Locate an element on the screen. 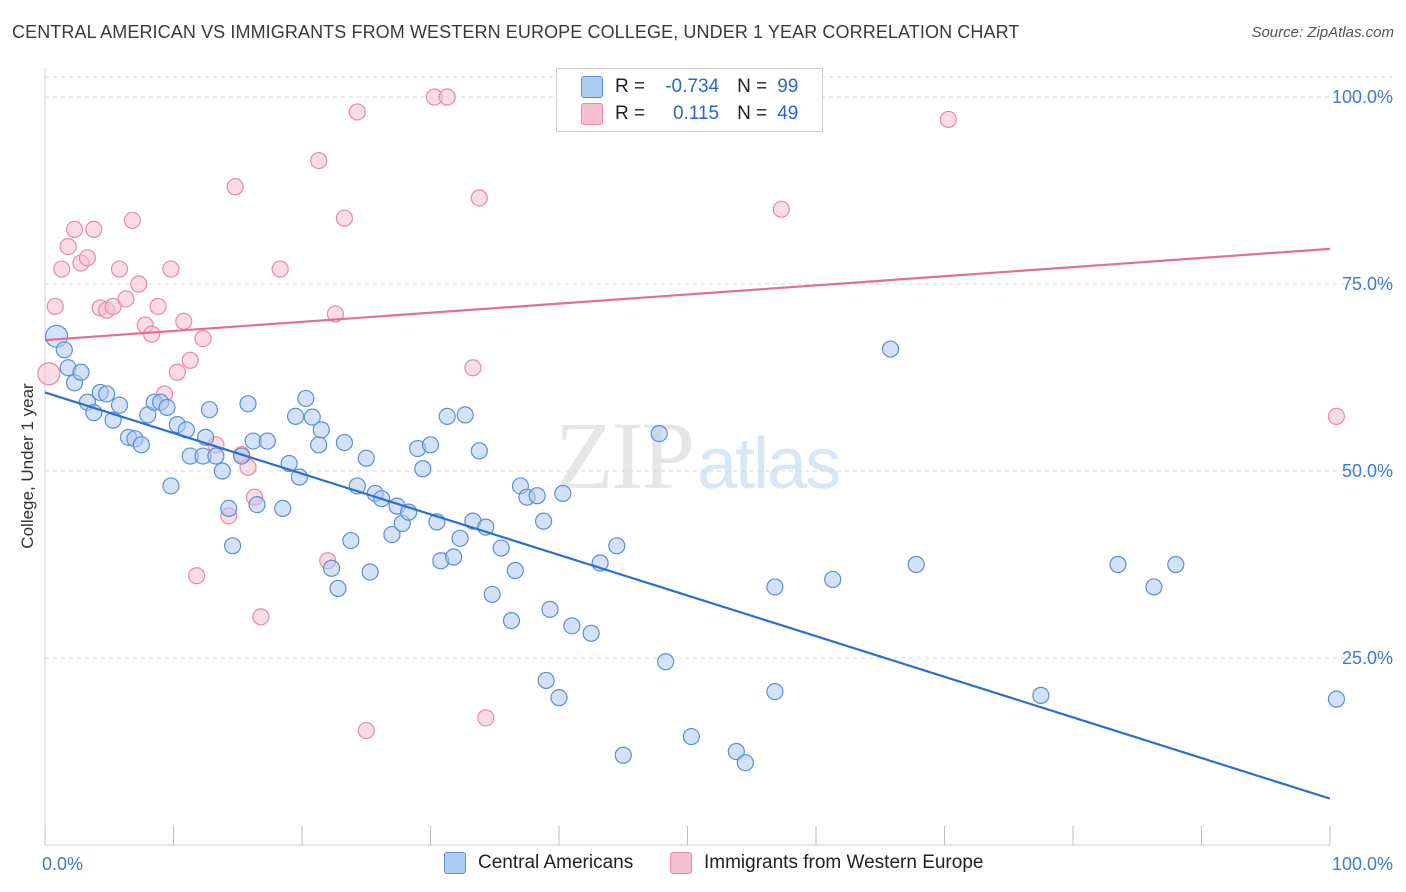 The width and height of the screenshot is (1406, 892). western-europe-trendline is located at coordinates (687, 294).